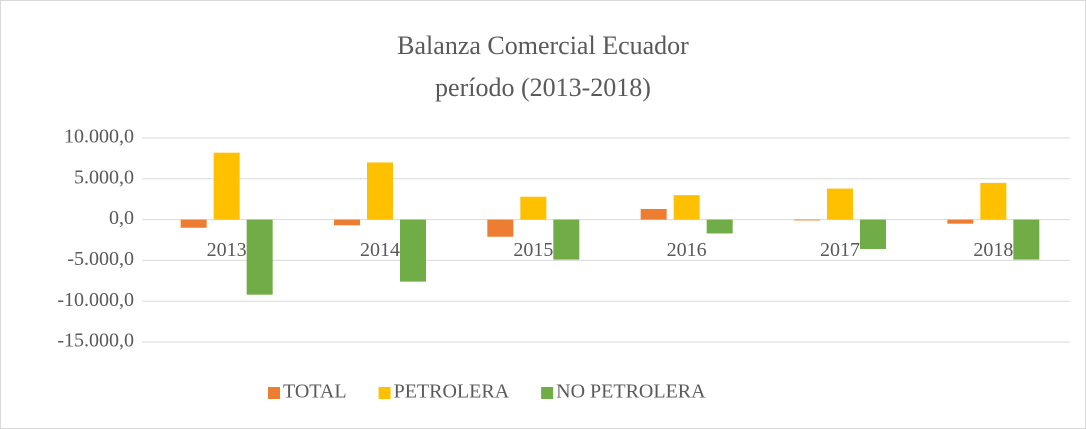 The image size is (1086, 429). What do you see at coordinates (380, 250) in the screenshot?
I see `x-tick-label: 2014` at bounding box center [380, 250].